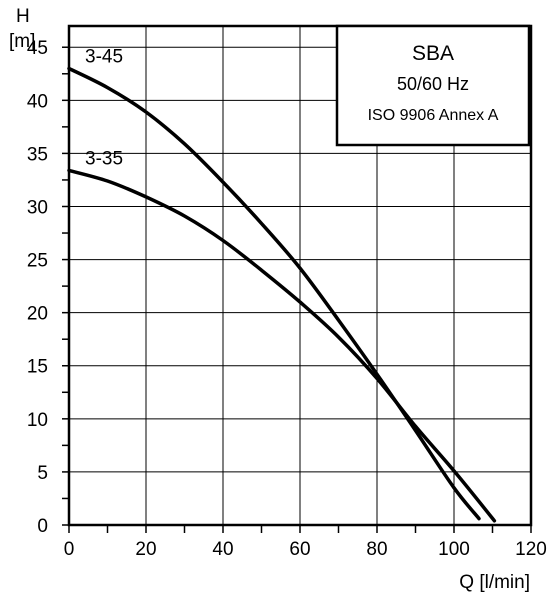 This screenshot has width=555, height=600. Describe the element at coordinates (104, 56) in the screenshot. I see `series-label-3-45: 3-45` at that location.